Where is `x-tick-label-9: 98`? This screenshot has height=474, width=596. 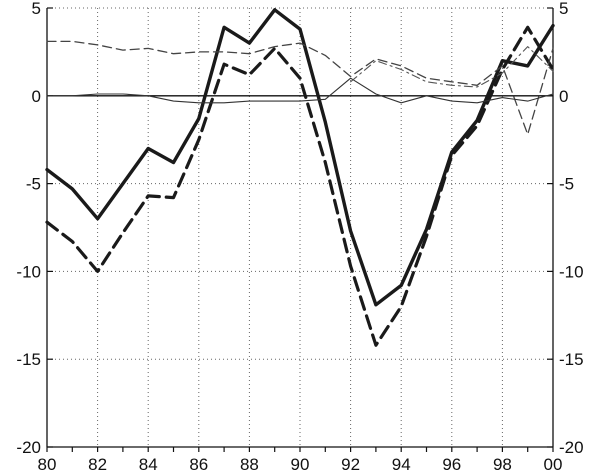
x-tick-label-9: 98 is located at coordinates (502, 464).